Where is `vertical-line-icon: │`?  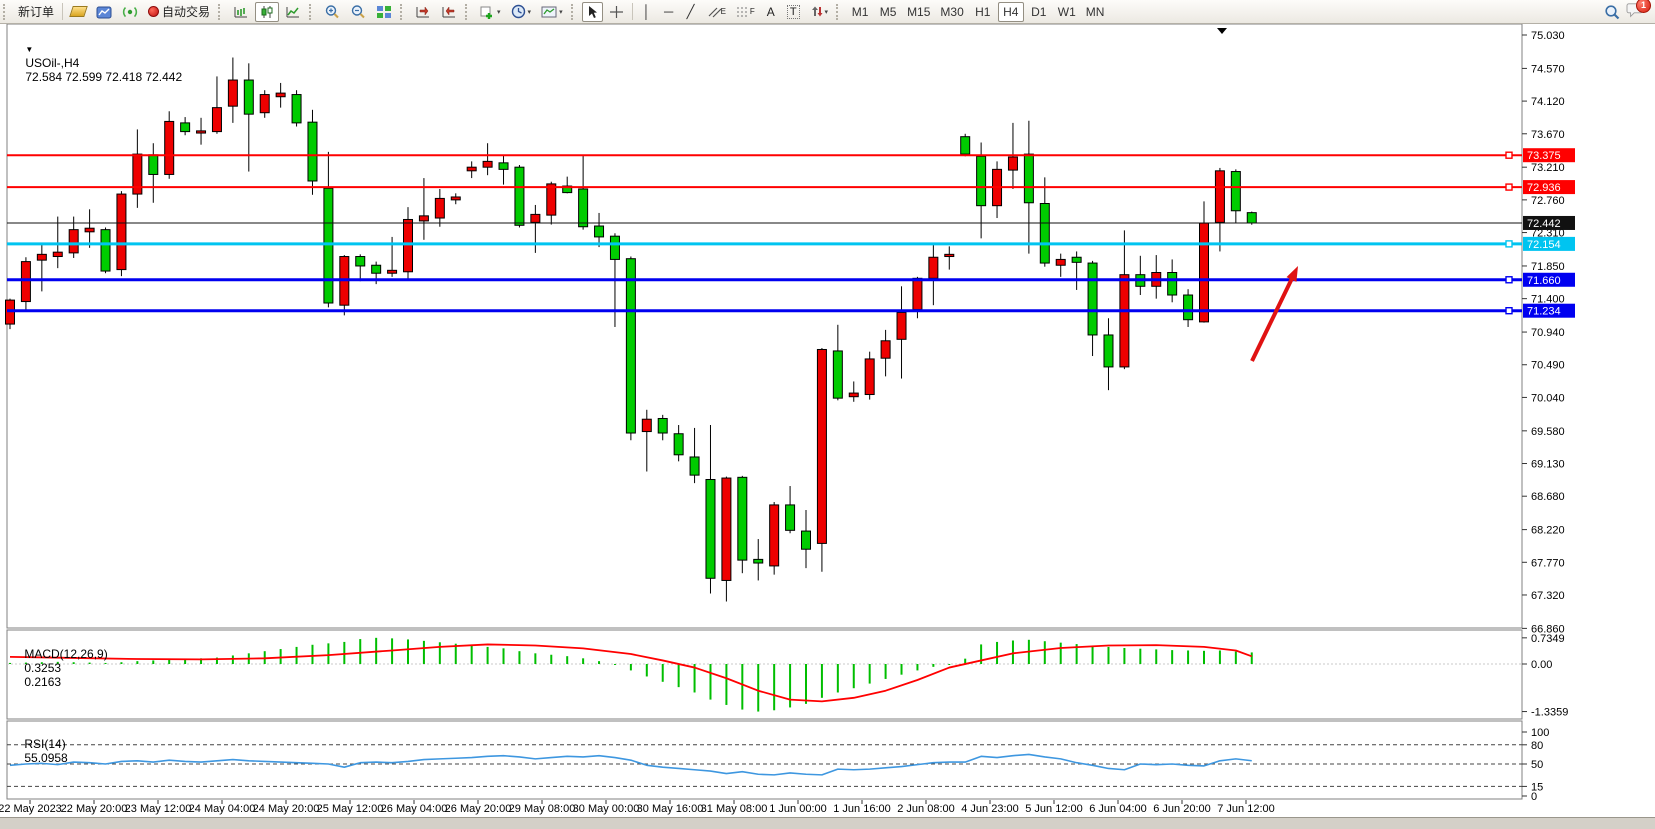
vertical-line-icon: │ is located at coordinates (646, 11).